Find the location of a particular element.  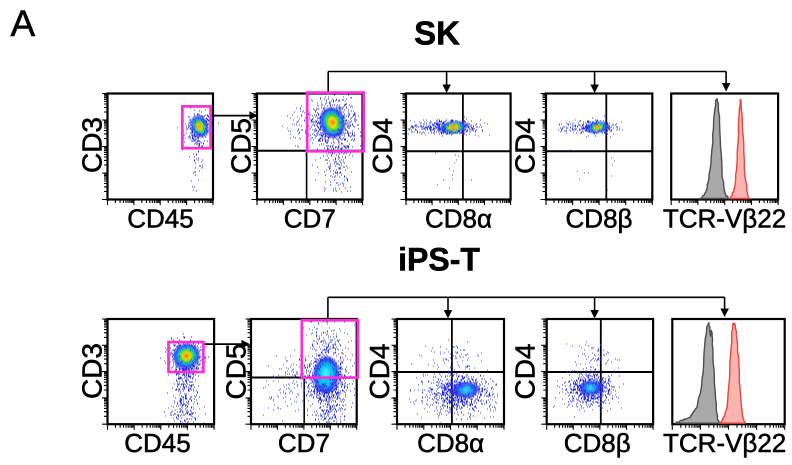

svg-text: A is located at coordinates (23, 23).